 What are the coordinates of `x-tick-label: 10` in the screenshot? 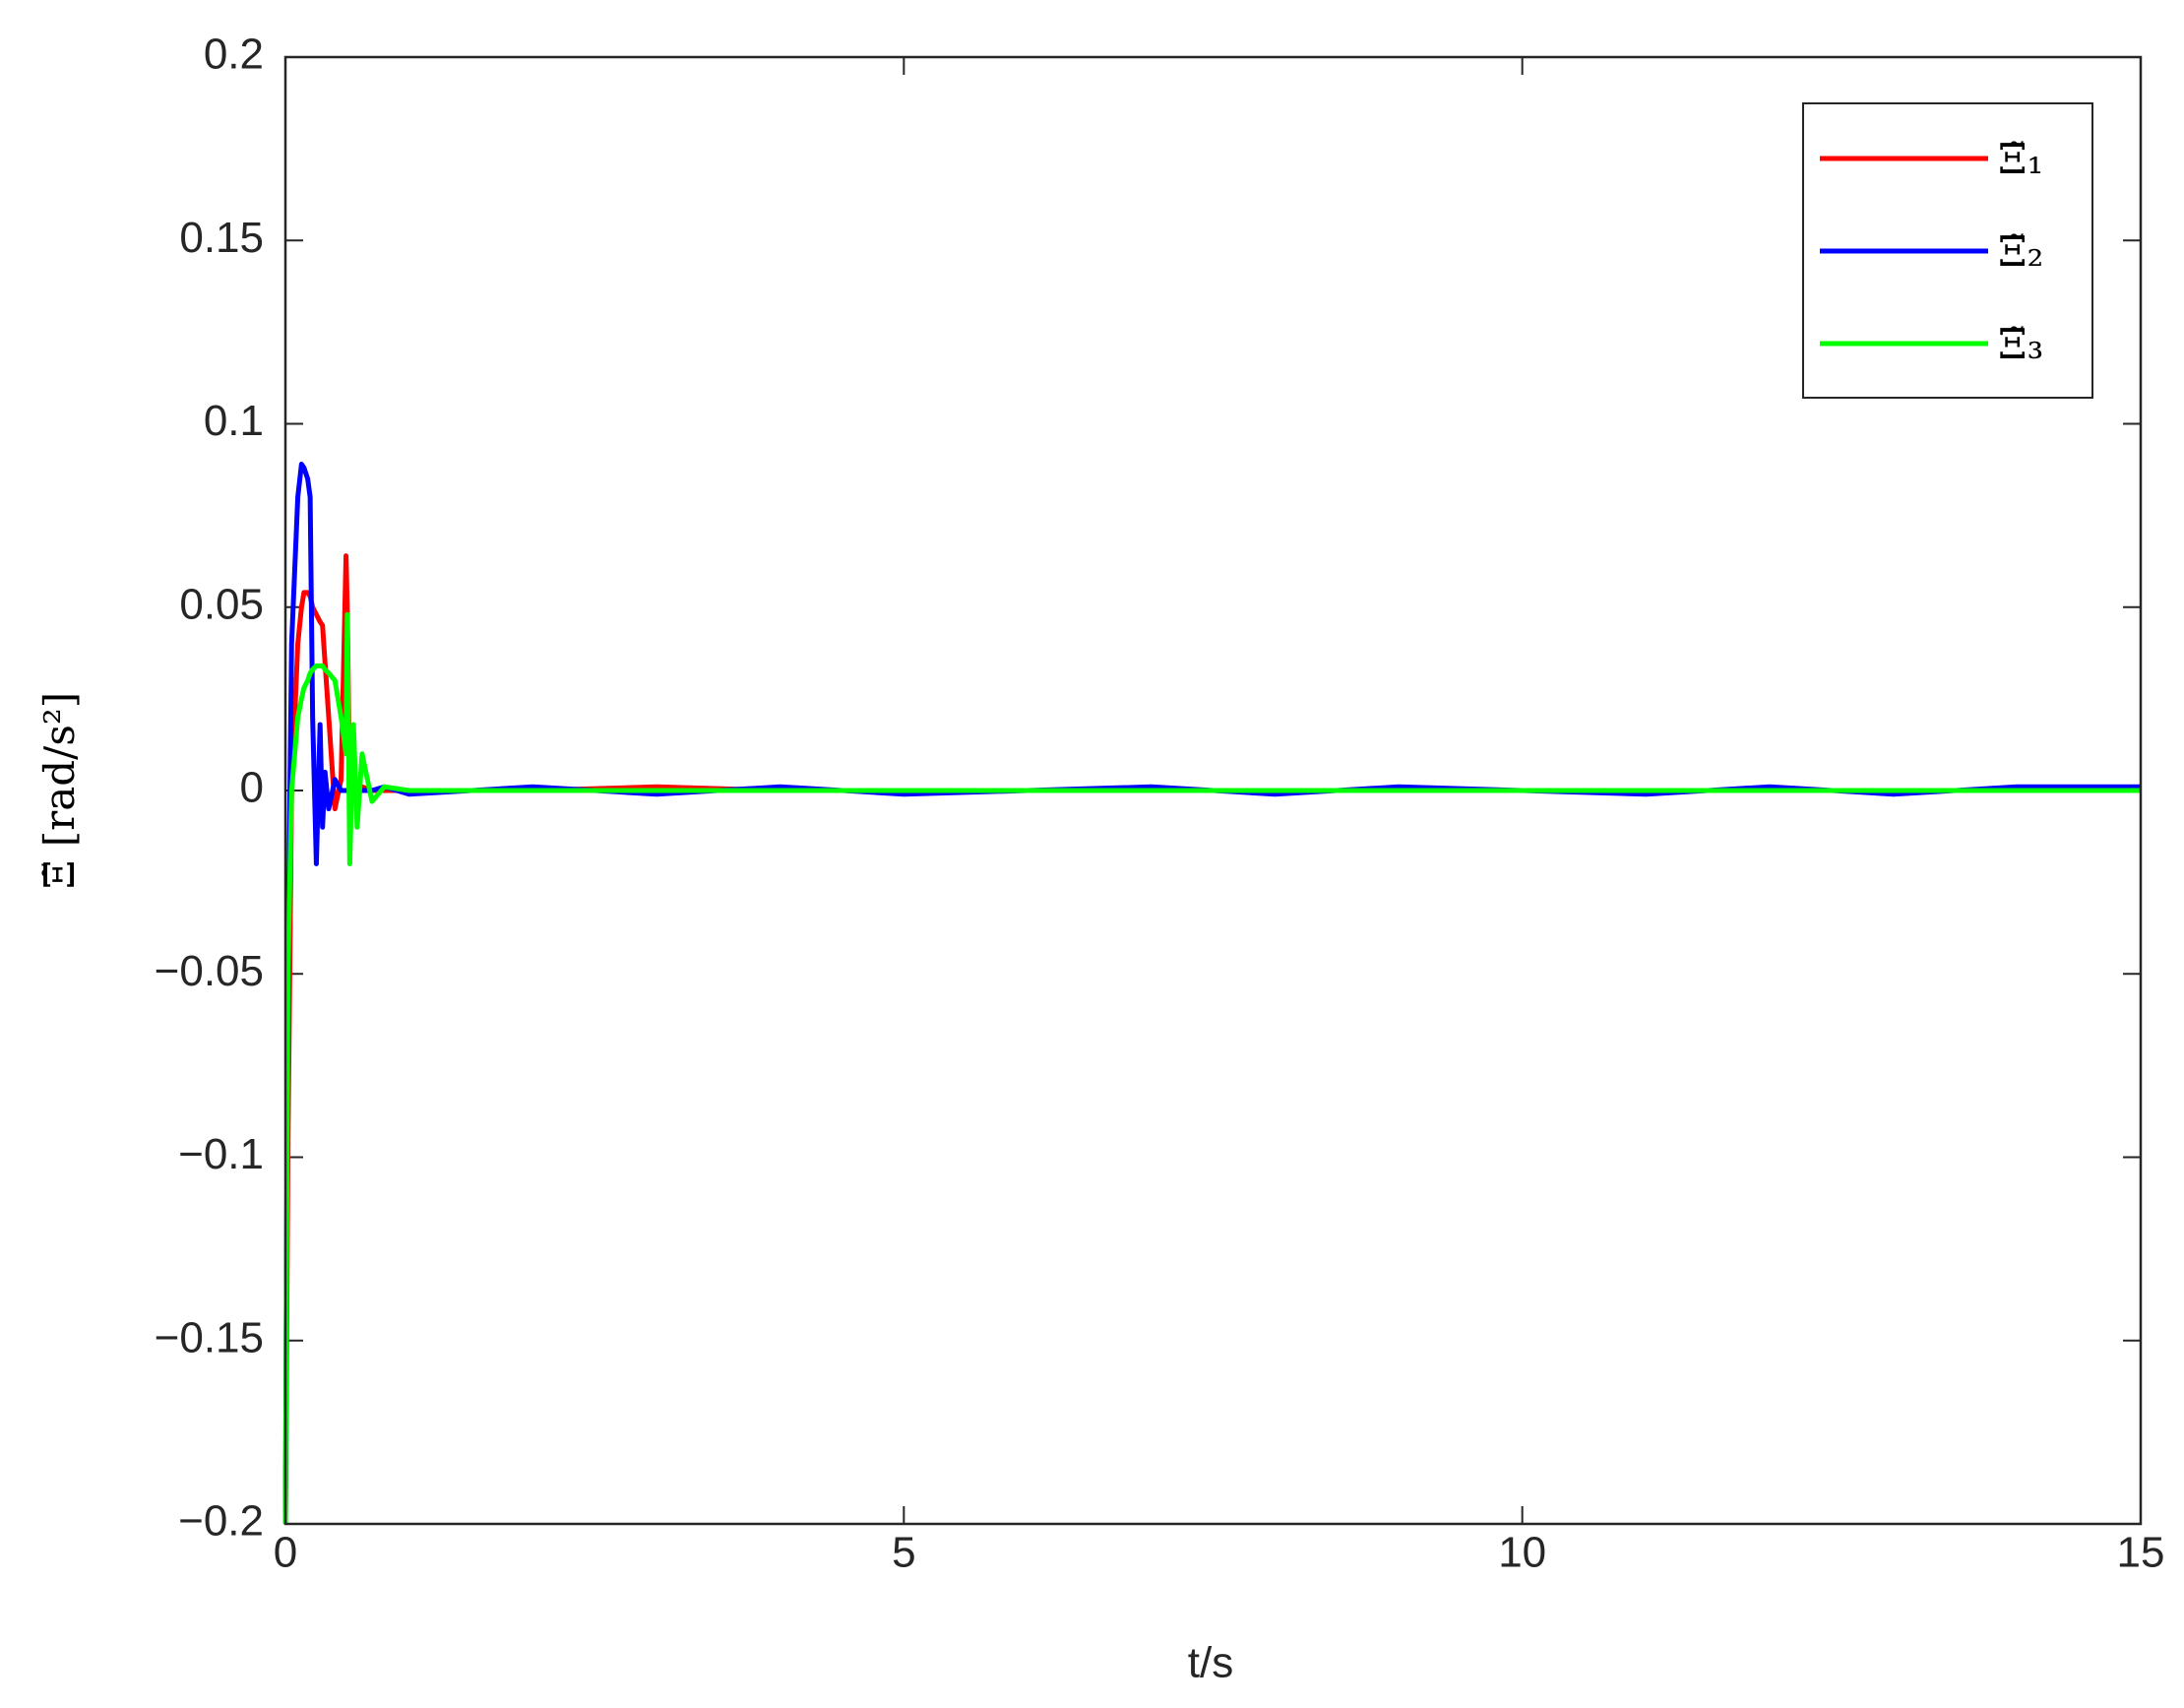 It's located at (1522, 1553).